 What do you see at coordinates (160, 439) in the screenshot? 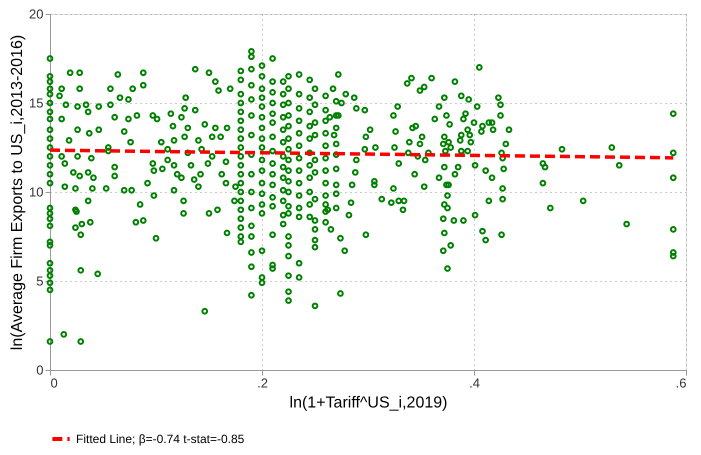
I see `legend-label: Fitted Line; β=-0.74 t-stat=-0.85` at bounding box center [160, 439].